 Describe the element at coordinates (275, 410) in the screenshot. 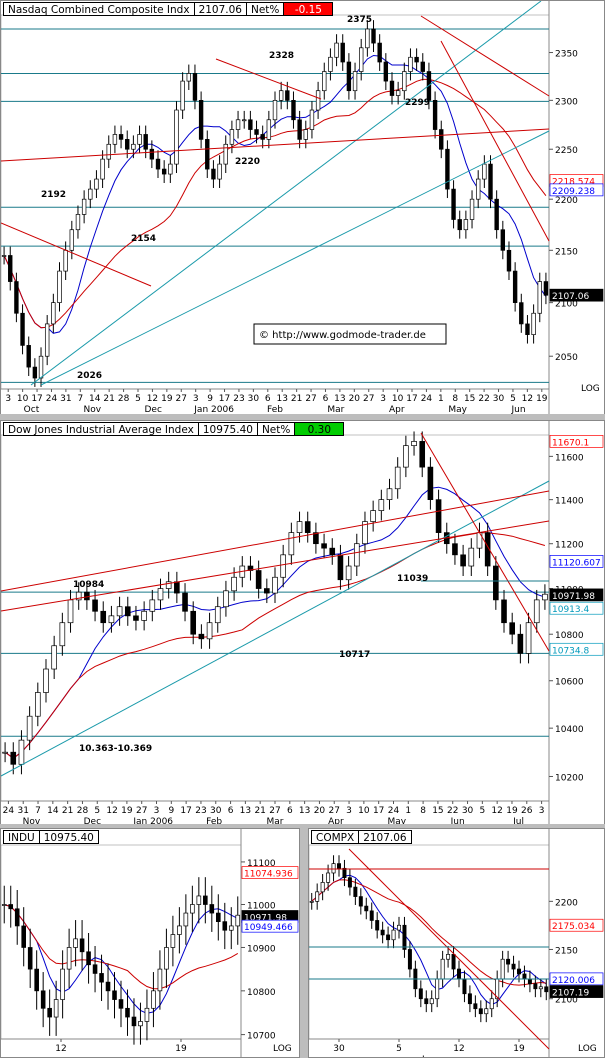

I see `month-label: Feb` at that location.